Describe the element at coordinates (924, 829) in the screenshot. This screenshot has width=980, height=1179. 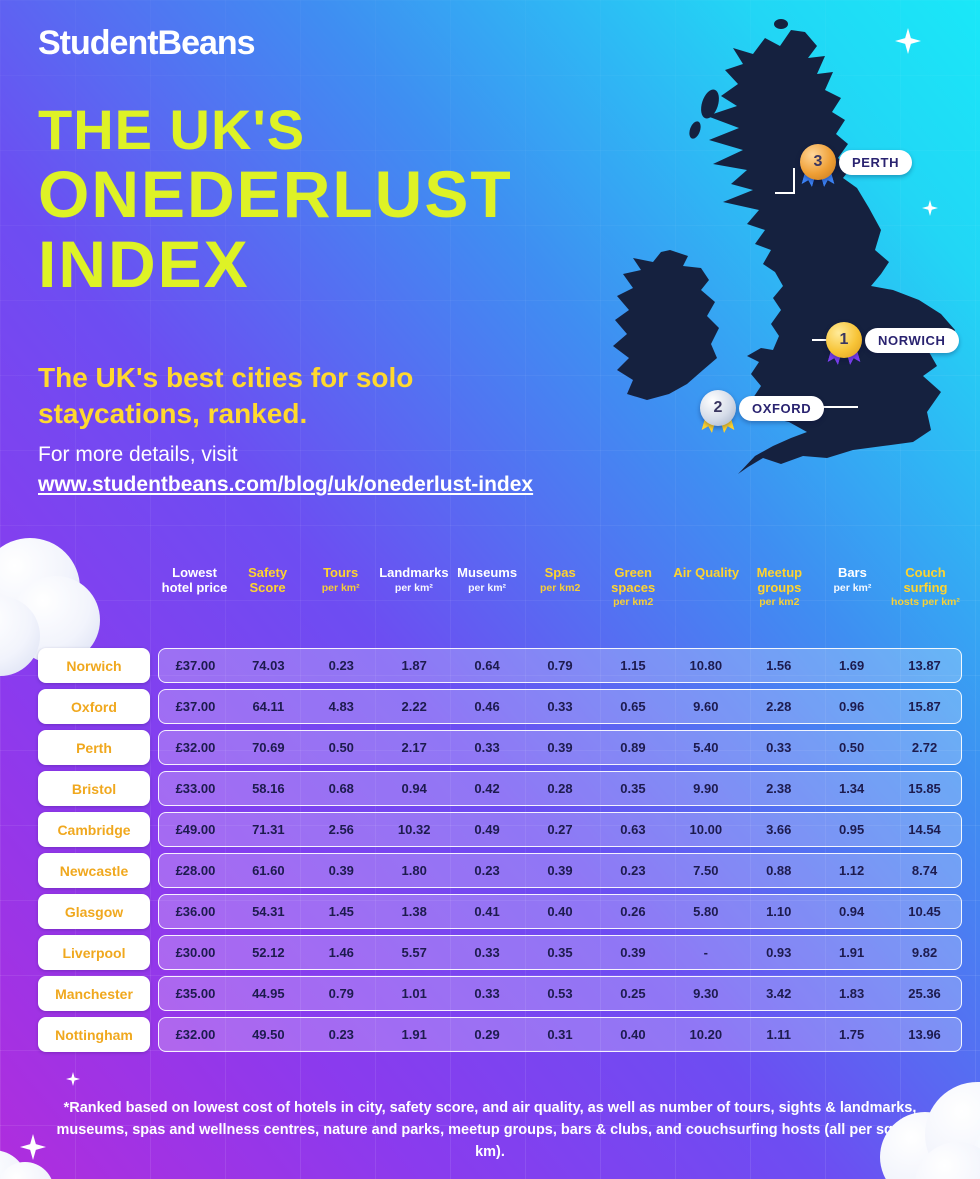
I see `data-cell: 14.54` at that location.